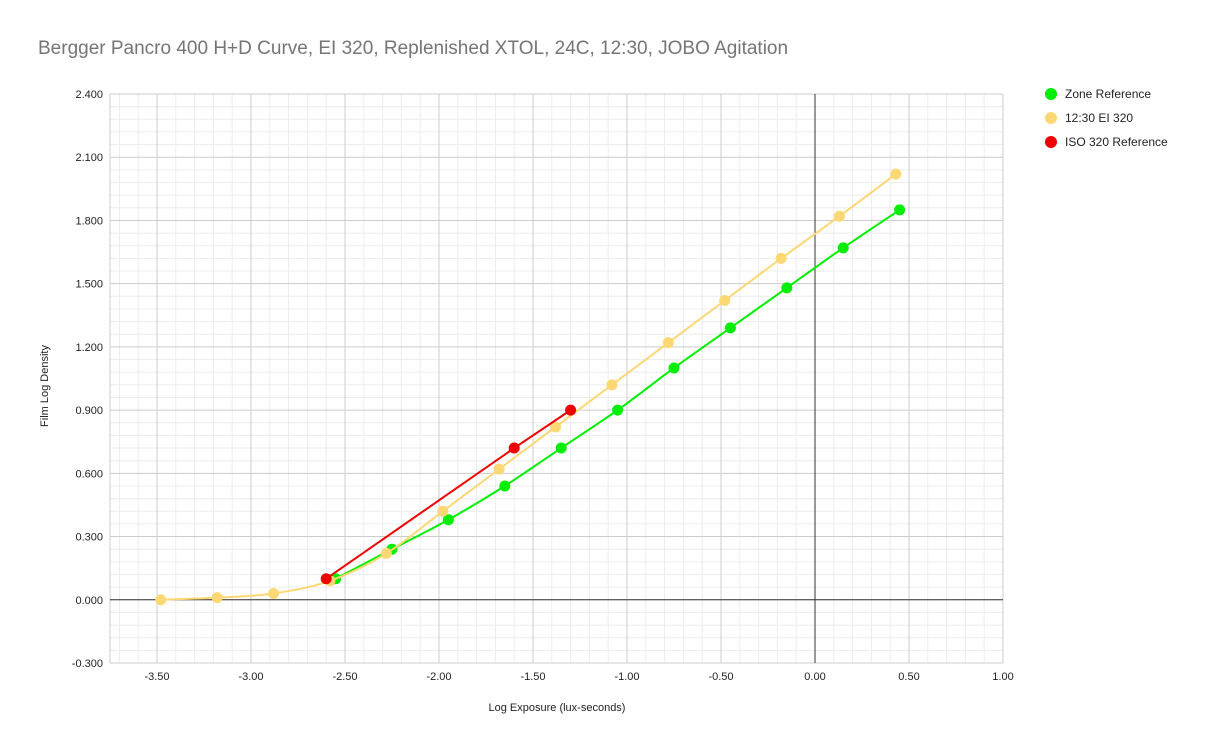 Image resolution: width=1207 pixels, height=753 pixels. Describe the element at coordinates (89, 158) in the screenshot. I see `y-tick-label: 2.100` at that location.